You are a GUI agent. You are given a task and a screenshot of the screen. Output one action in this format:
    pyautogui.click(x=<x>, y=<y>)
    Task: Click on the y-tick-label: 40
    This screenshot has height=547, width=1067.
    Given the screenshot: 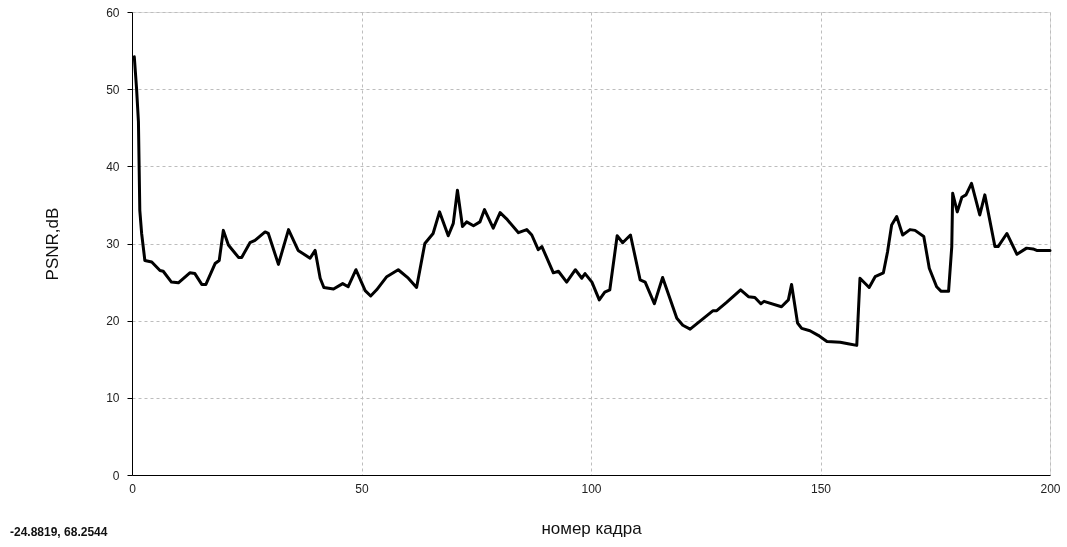 What is the action you would take?
    pyautogui.click(x=113, y=166)
    